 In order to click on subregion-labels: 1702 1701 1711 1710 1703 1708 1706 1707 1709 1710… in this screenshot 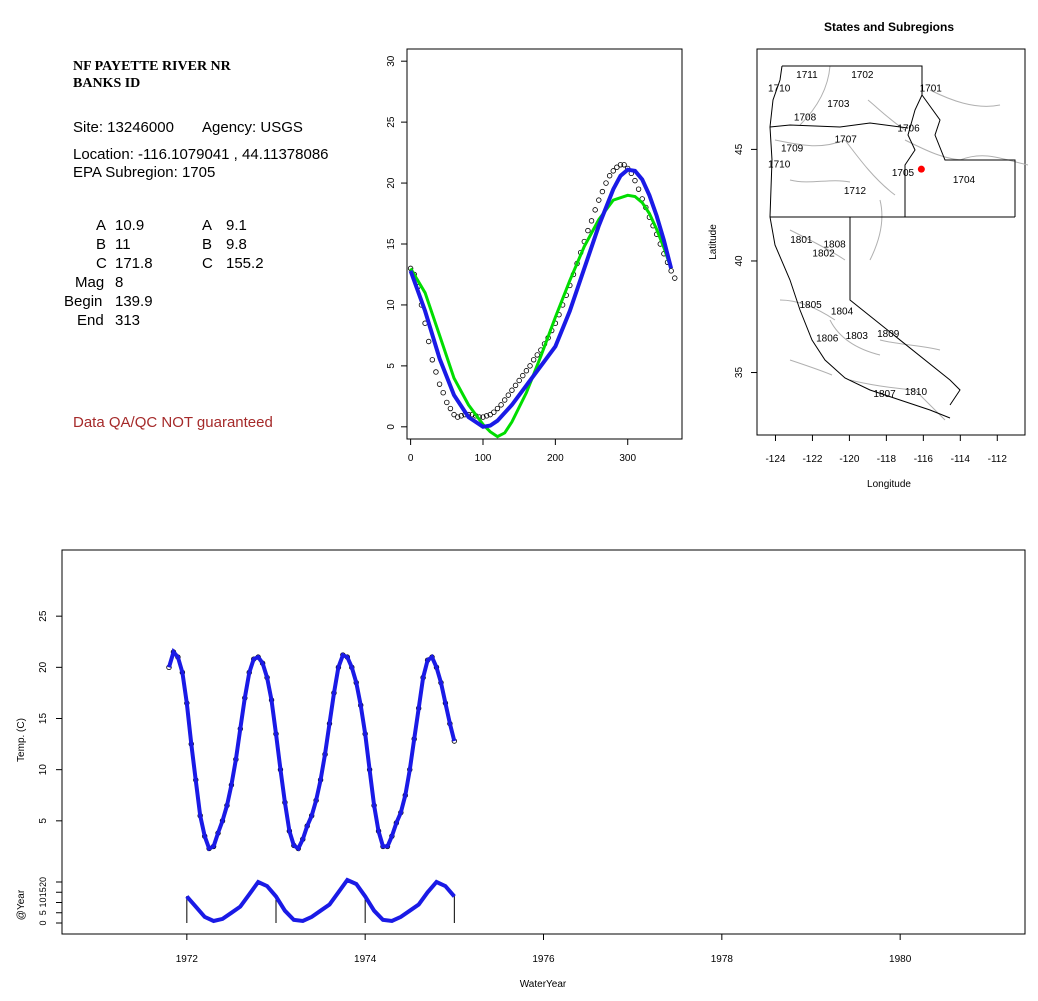, I will do `click(872, 235)`.